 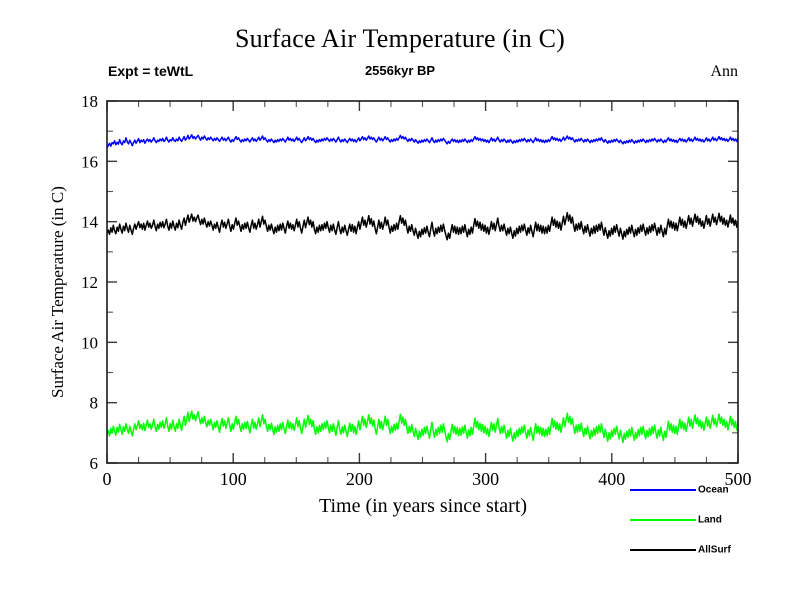 What do you see at coordinates (89, 282) in the screenshot?
I see `y-tick-label: 12` at bounding box center [89, 282].